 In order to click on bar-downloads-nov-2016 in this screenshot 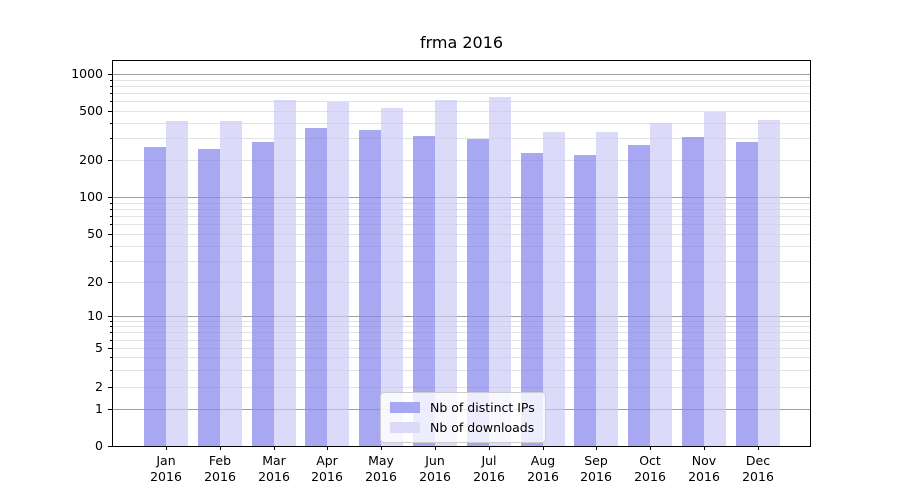, I will do `click(715, 279)`.